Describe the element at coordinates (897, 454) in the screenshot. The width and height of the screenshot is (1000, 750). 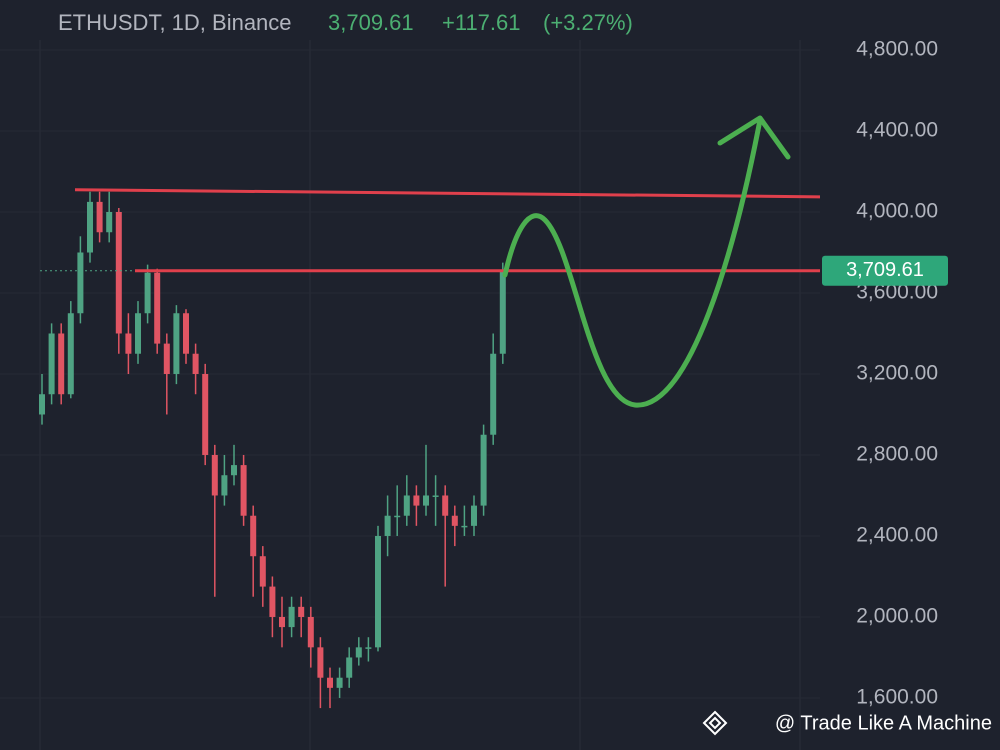
I see `y-tick-label: 2,800.00` at that location.